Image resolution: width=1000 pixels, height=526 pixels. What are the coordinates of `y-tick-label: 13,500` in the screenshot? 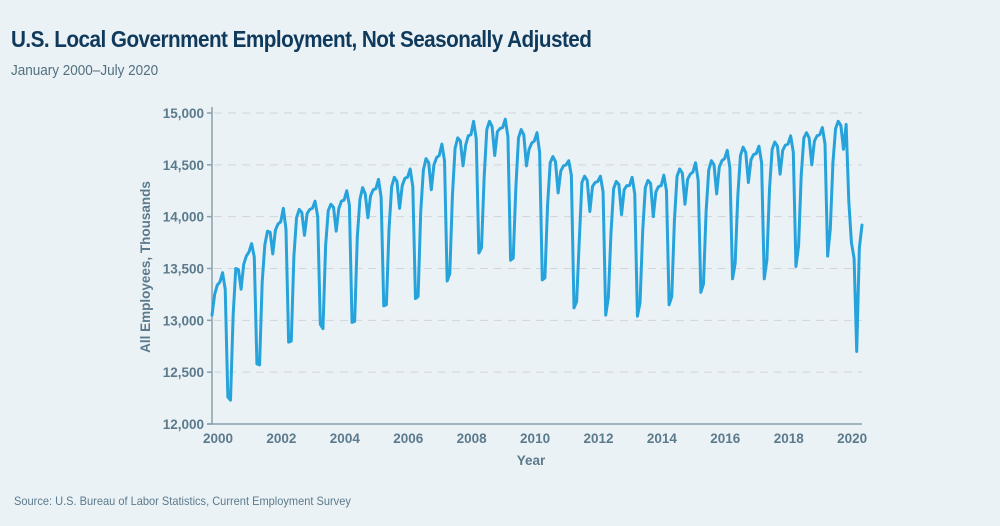 It's located at (183, 269).